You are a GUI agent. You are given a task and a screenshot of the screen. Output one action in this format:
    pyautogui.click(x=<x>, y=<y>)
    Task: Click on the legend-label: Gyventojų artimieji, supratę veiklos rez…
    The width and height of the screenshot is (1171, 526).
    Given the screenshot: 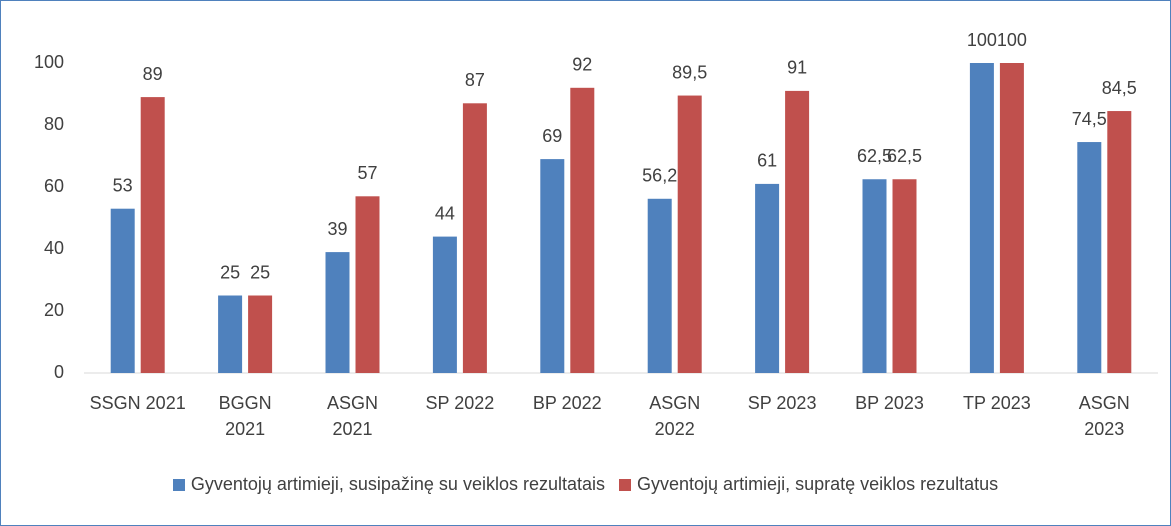 What is the action you would take?
    pyautogui.click(x=818, y=484)
    